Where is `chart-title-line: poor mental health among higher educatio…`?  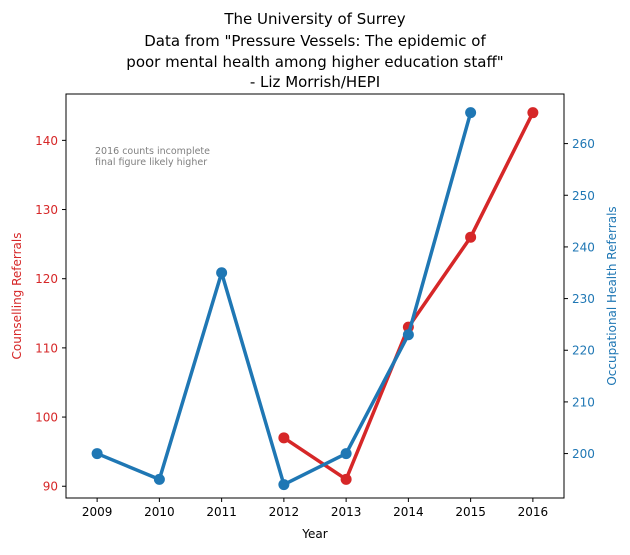 chart-title-line: poor mental health among higher educatio… is located at coordinates (314, 62).